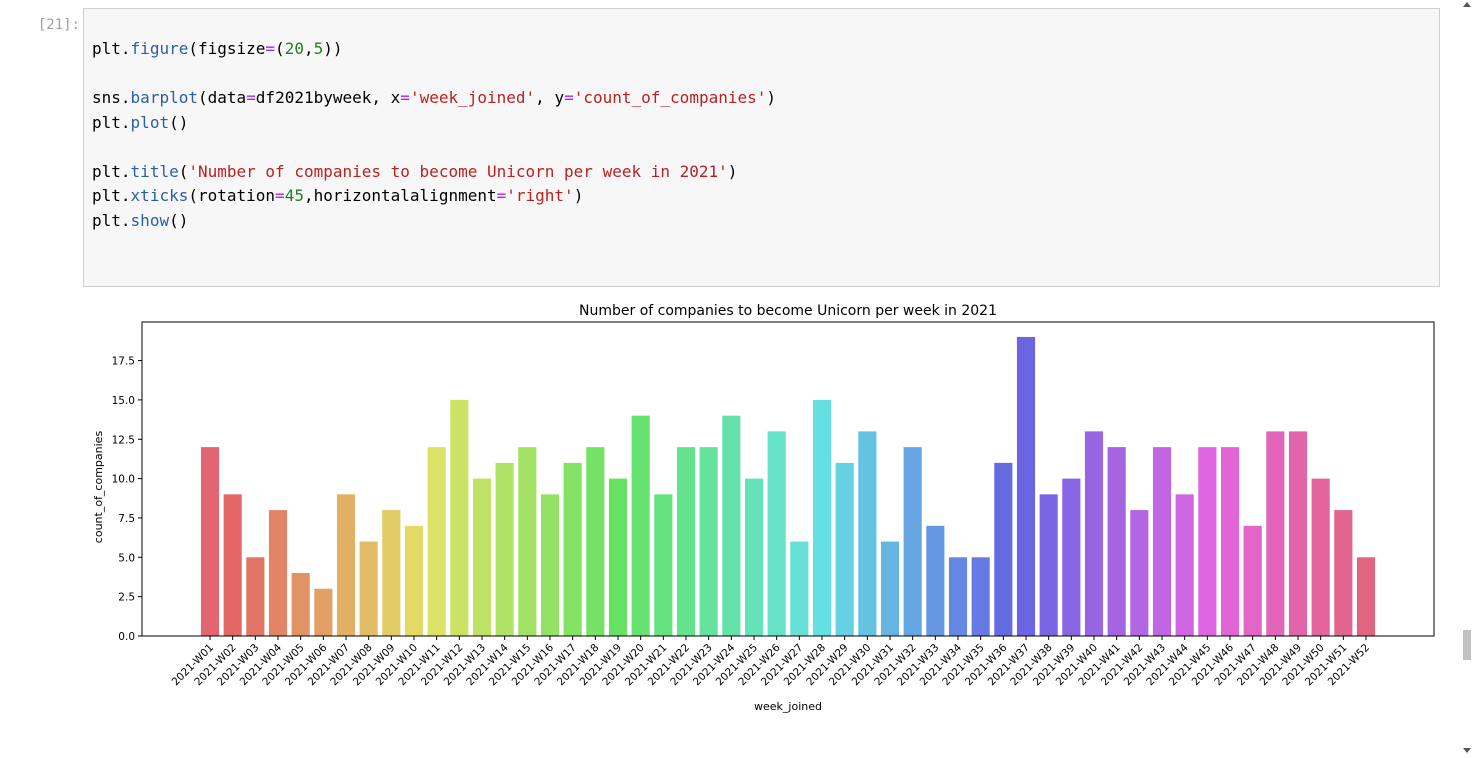 The width and height of the screenshot is (1473, 758). I want to click on y-axis-label: count_of_companies, so click(98, 487).